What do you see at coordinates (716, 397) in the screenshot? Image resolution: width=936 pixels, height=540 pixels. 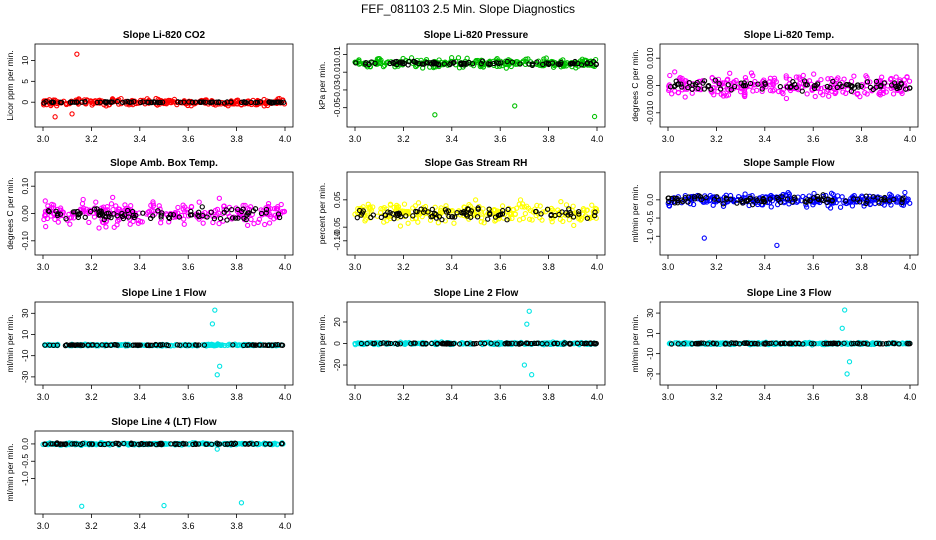 I see `x-tick-label: 3.2` at bounding box center [716, 397].